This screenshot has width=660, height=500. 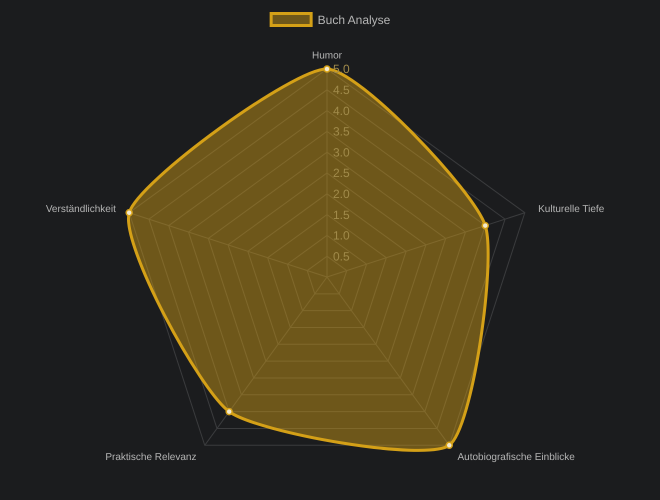 What do you see at coordinates (354, 20) in the screenshot?
I see `legend-label: Buch Analyse` at bounding box center [354, 20].